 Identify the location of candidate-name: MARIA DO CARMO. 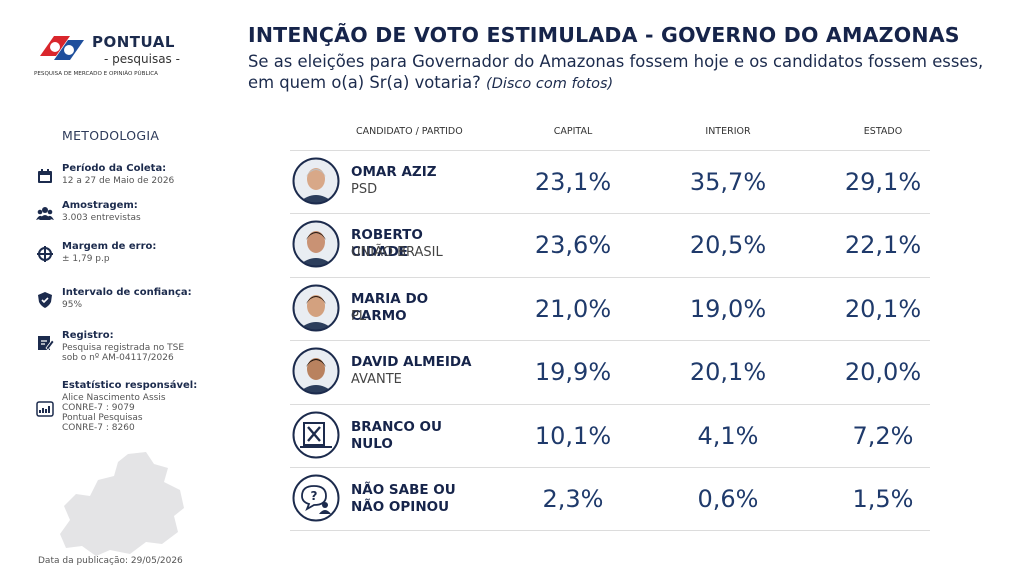
(390, 307).